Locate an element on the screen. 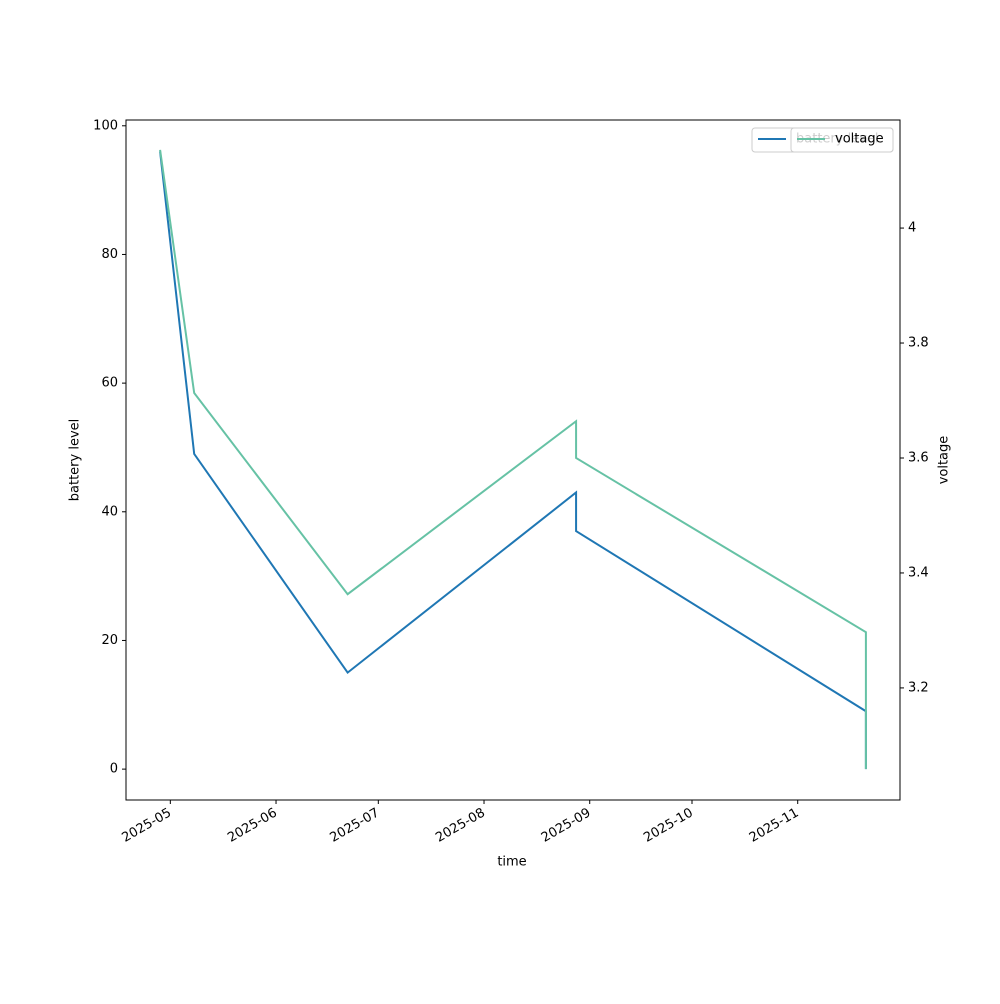  y-tick-label: 60 is located at coordinates (109, 383).